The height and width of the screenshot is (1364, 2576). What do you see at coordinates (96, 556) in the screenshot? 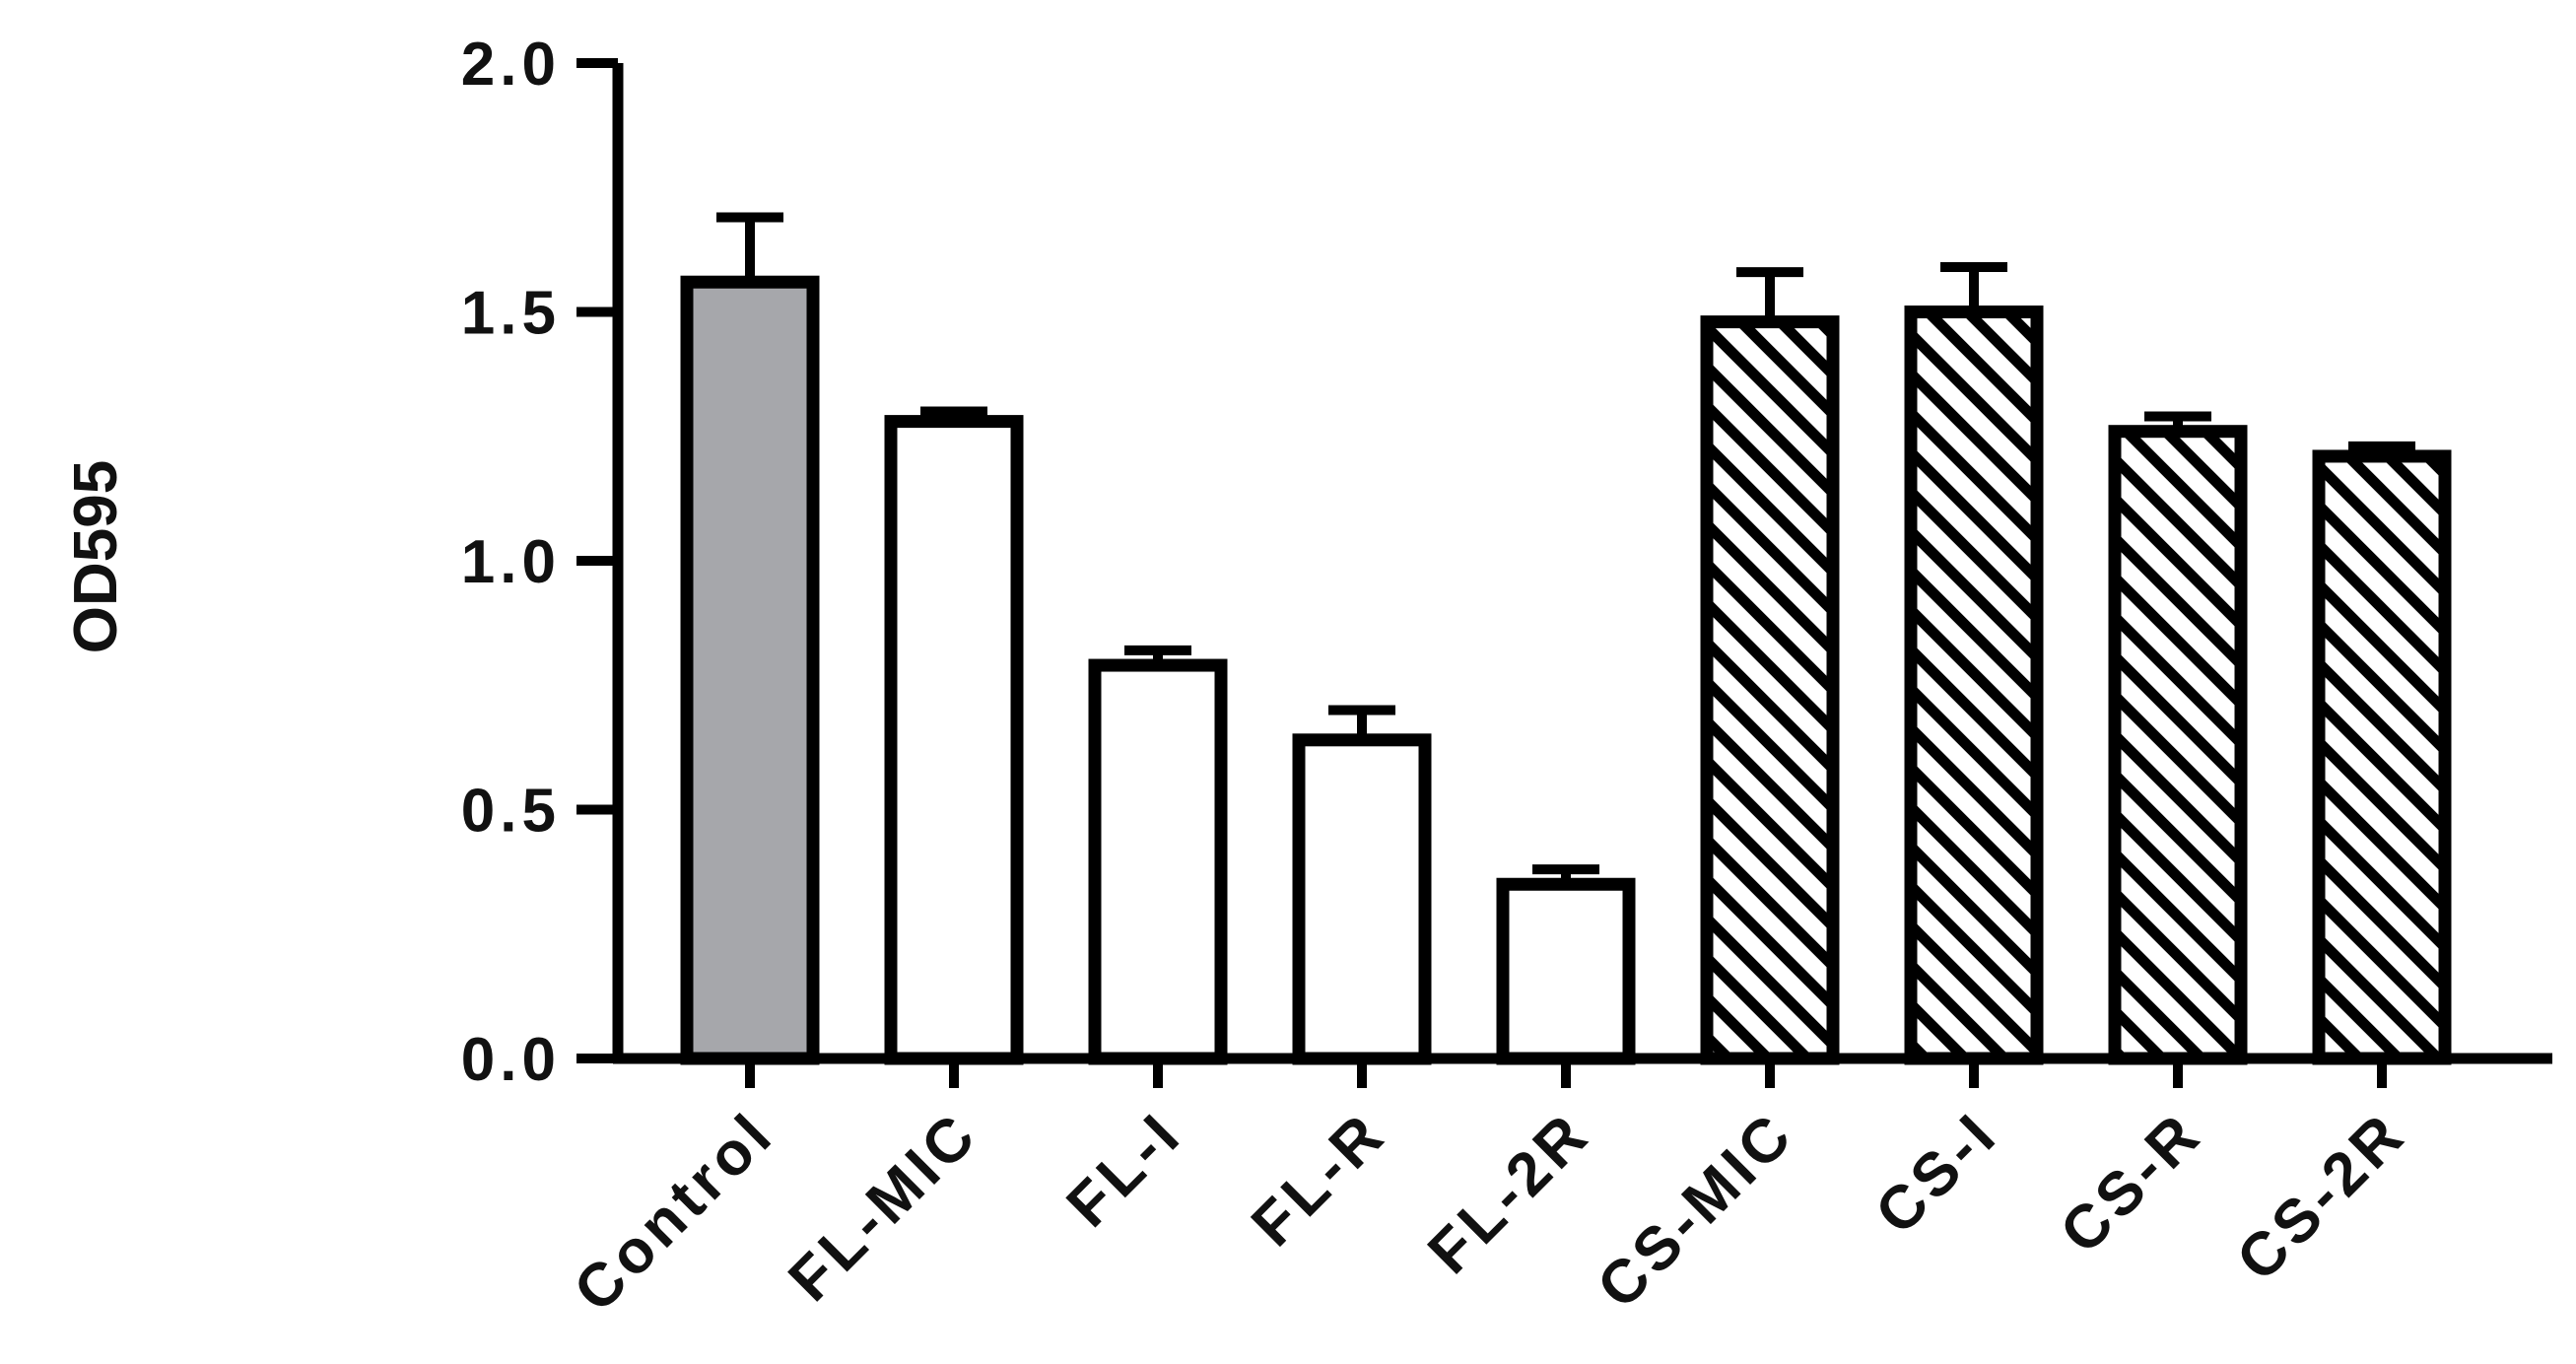
I see `y-axis-title: OD595` at bounding box center [96, 556].